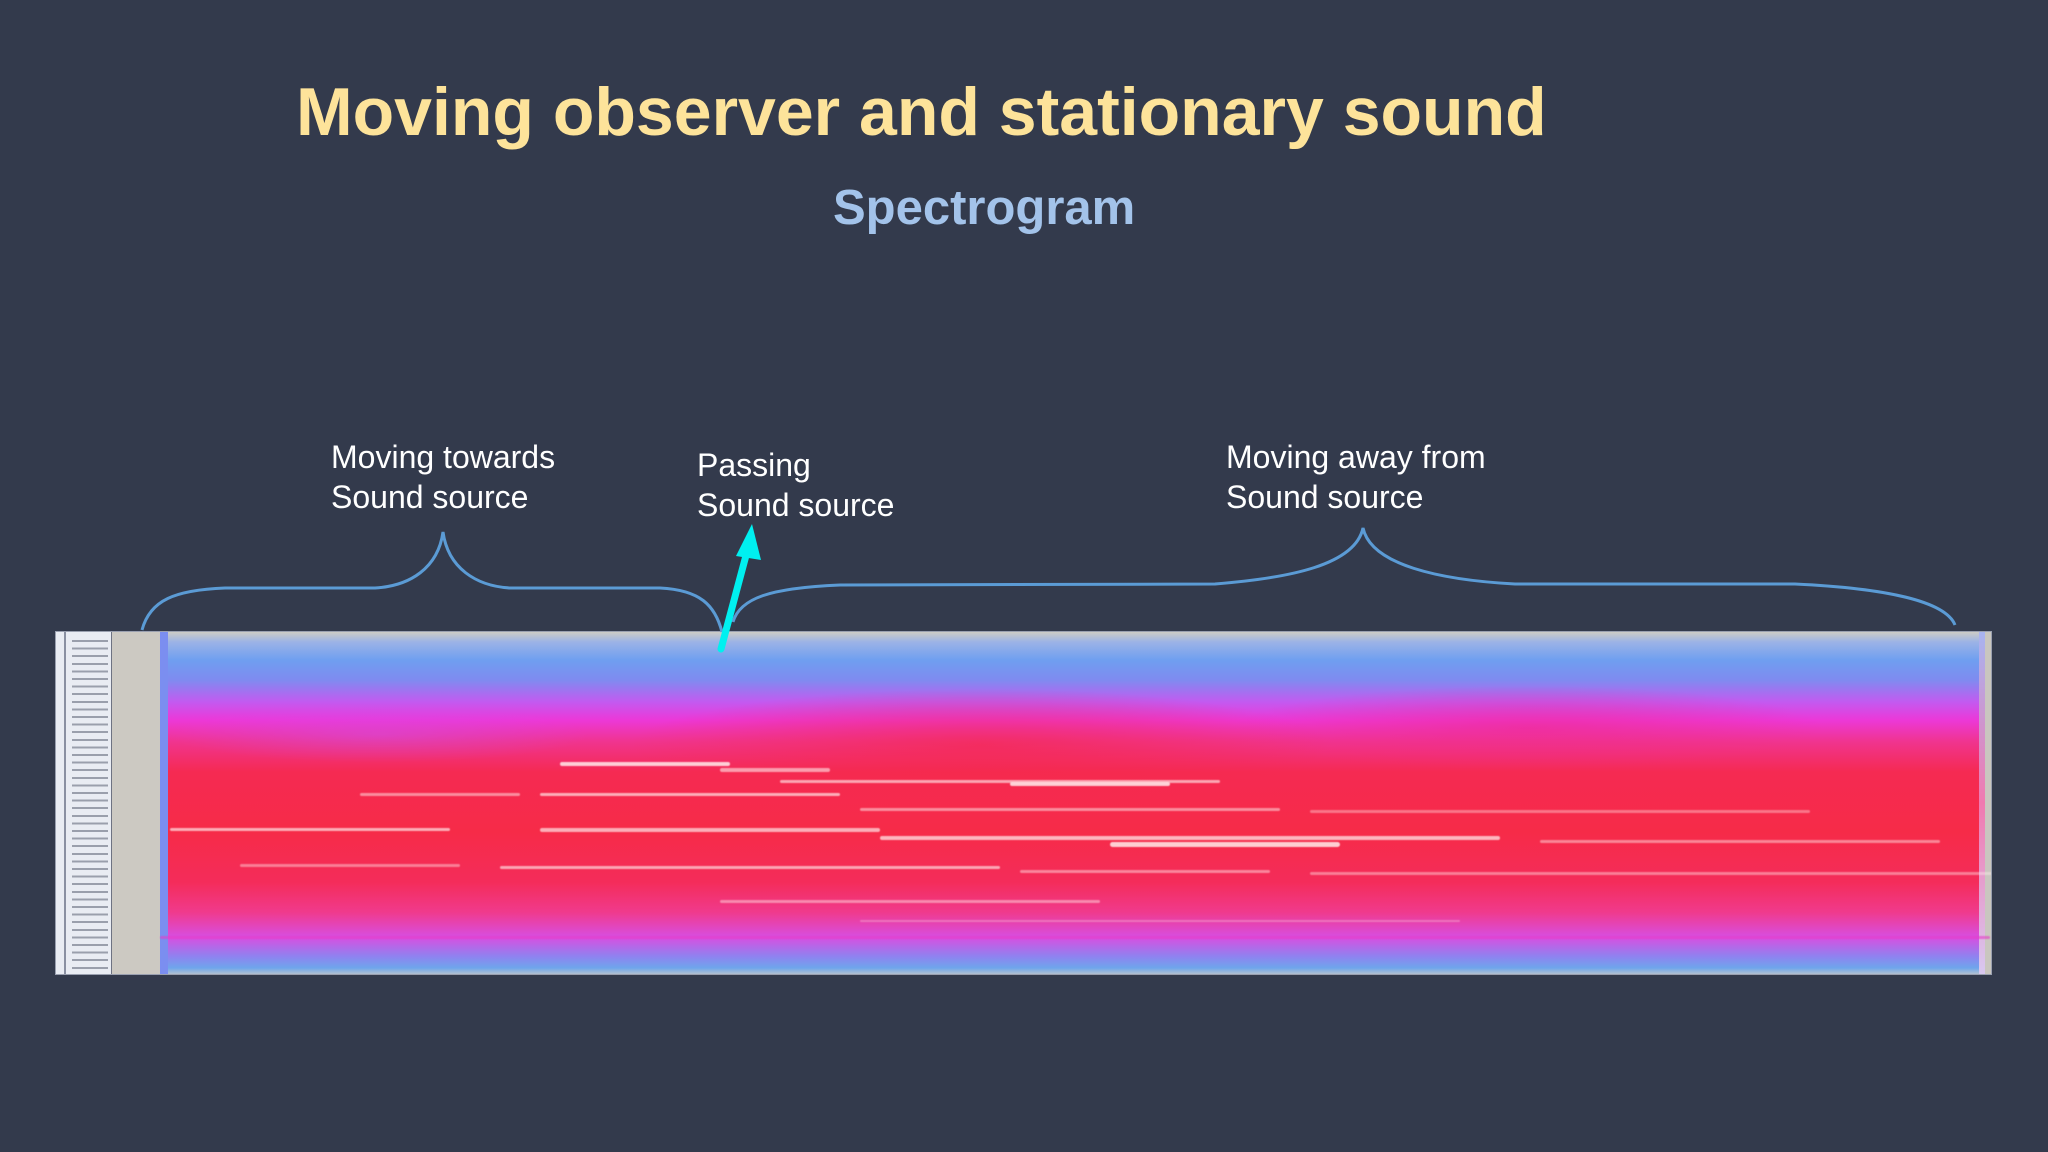 The width and height of the screenshot is (2048, 1152). What do you see at coordinates (796, 505) in the screenshot?
I see `label-passing-line2: Sound source` at bounding box center [796, 505].